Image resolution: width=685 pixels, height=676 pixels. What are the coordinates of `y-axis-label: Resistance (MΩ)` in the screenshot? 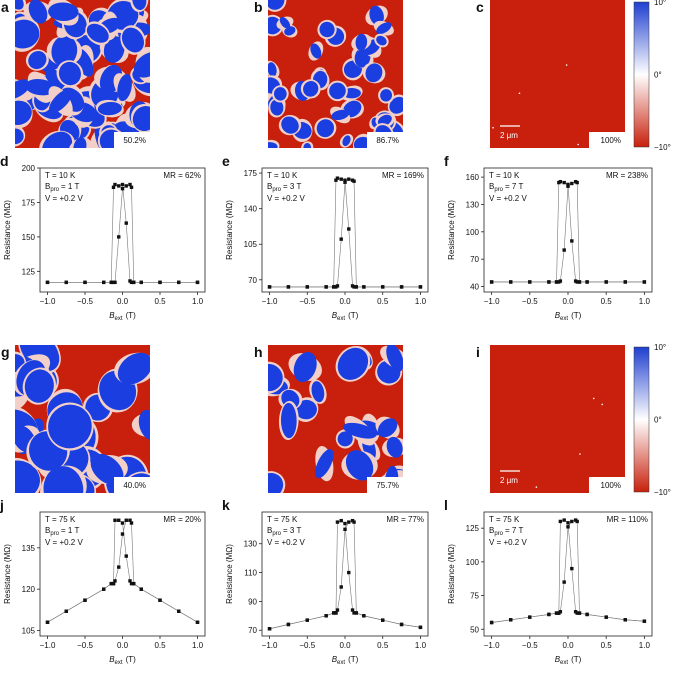 It's located at (7, 574).